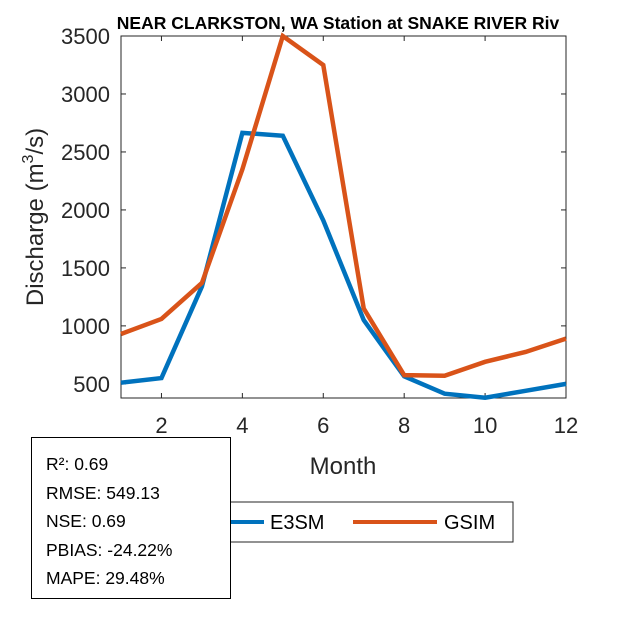 Image resolution: width=625 pixels, height=625 pixels. Describe the element at coordinates (105, 578) in the screenshot. I see `stat-mape: MAPE: 29.48%` at that location.